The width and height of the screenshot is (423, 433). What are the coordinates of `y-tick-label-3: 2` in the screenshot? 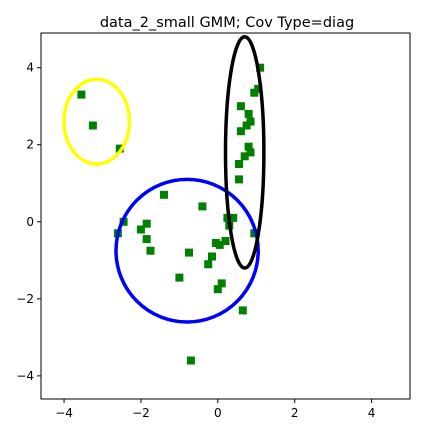 It's located at (30, 145).